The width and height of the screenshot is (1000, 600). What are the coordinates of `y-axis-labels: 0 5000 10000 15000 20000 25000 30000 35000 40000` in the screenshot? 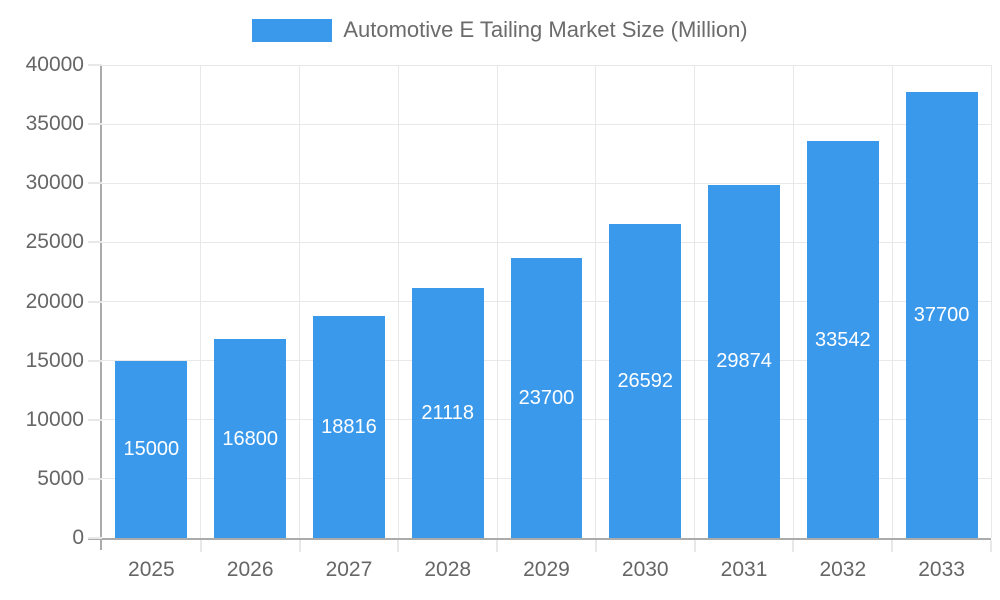 It's located at (42, 301).